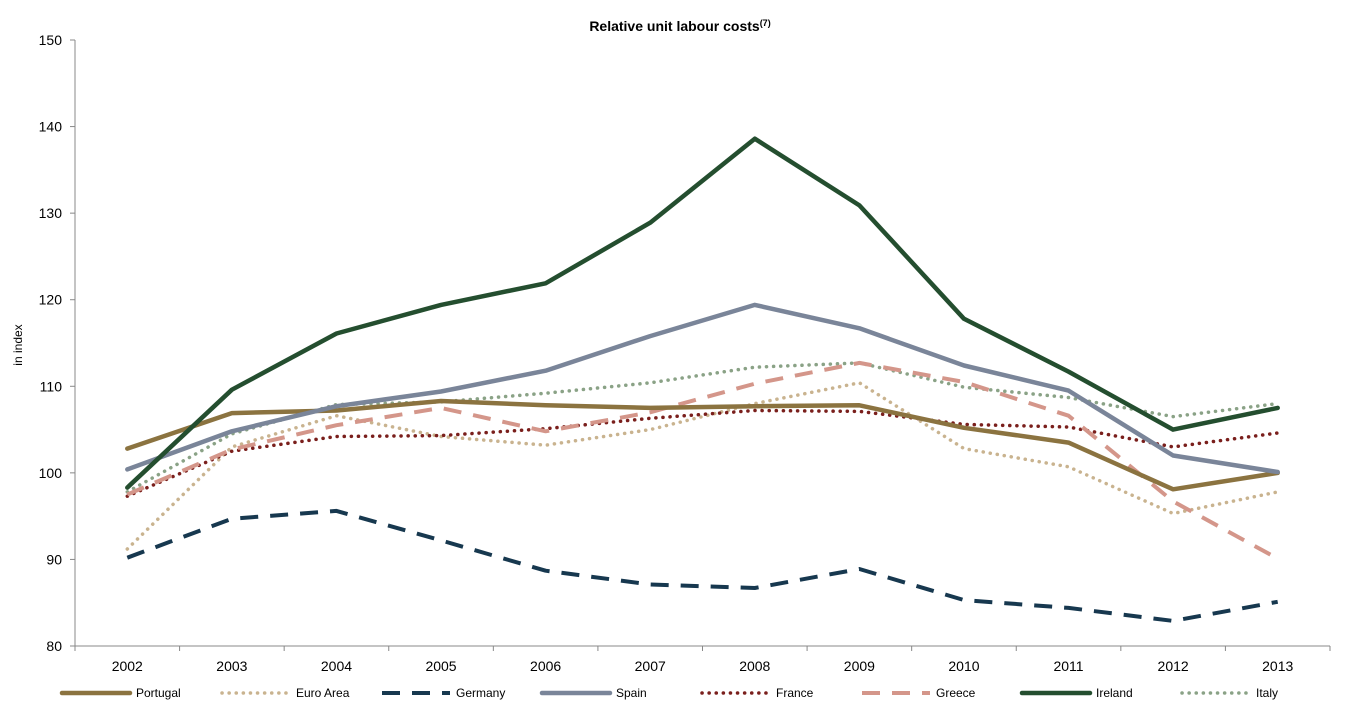 The height and width of the screenshot is (704, 1346). What do you see at coordinates (674, 26) in the screenshot?
I see `chart-title-main: Relative unit labour costs` at bounding box center [674, 26].